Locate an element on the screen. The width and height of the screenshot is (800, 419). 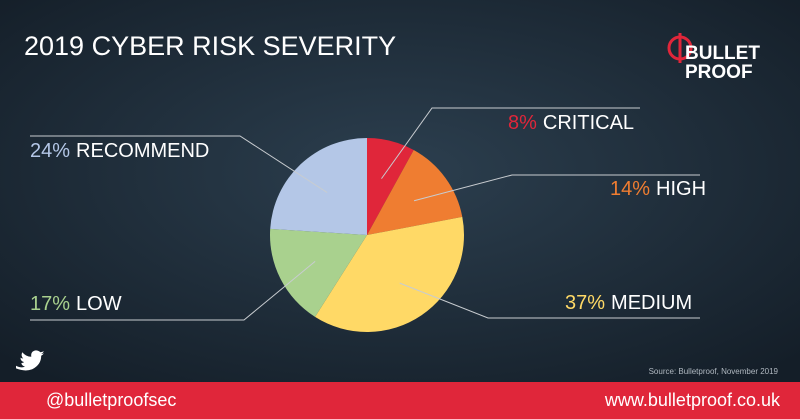
slice-label: 8% CRITICAL is located at coordinates (571, 123).